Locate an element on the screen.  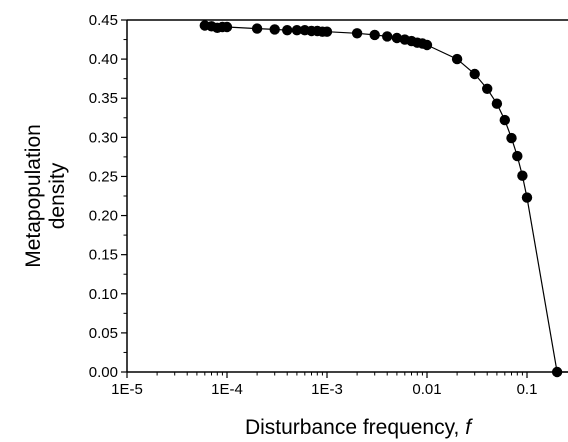
y-axis-title-line1: Metapopulation is located at coordinates (33, 196).